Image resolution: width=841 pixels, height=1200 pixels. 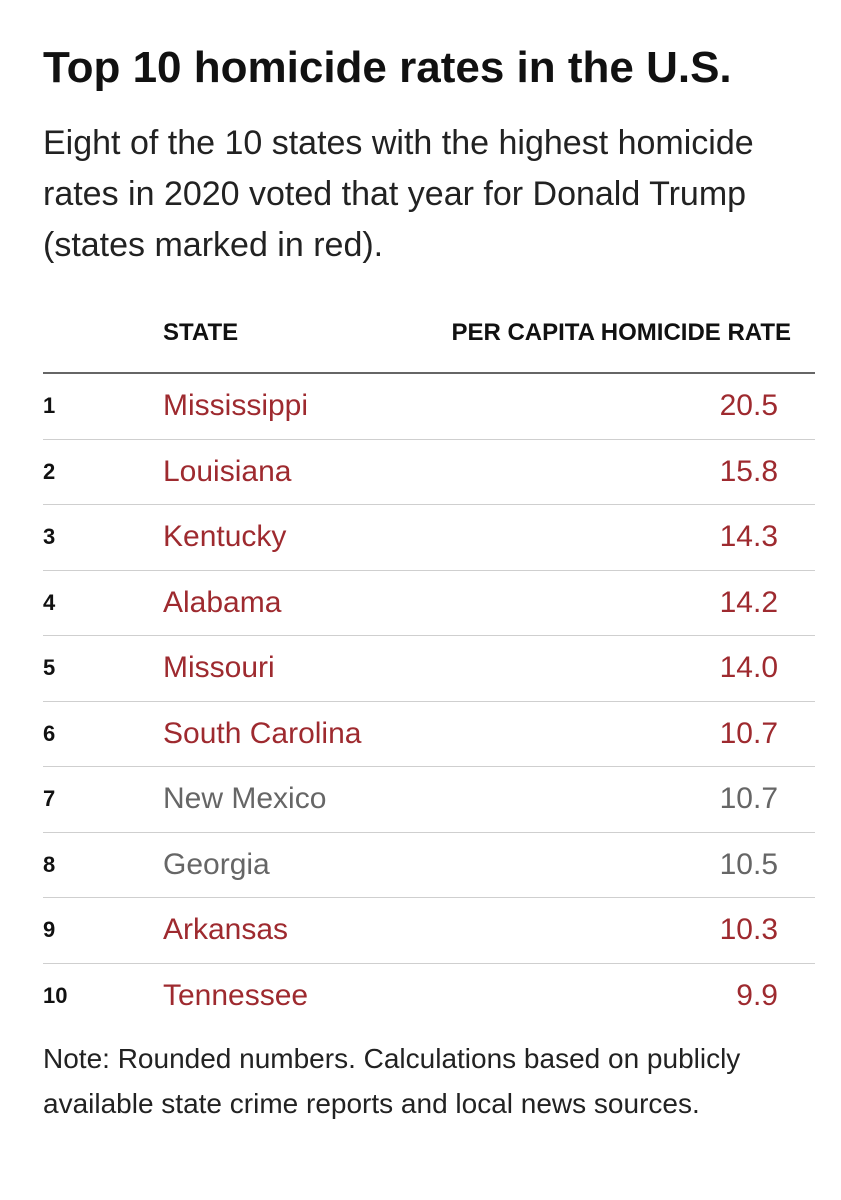 I want to click on column-header-rate: PER CAPITA HOMICIDE RATE, so click(x=621, y=332).